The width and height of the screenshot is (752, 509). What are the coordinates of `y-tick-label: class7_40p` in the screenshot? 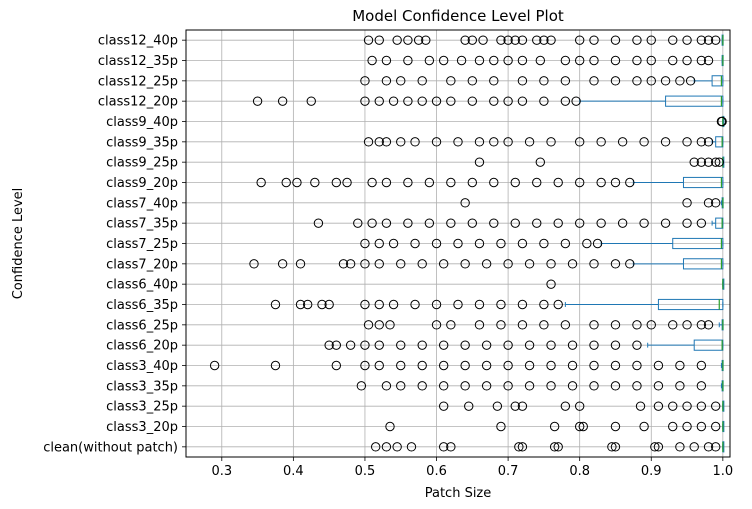 It's located at (142, 203).